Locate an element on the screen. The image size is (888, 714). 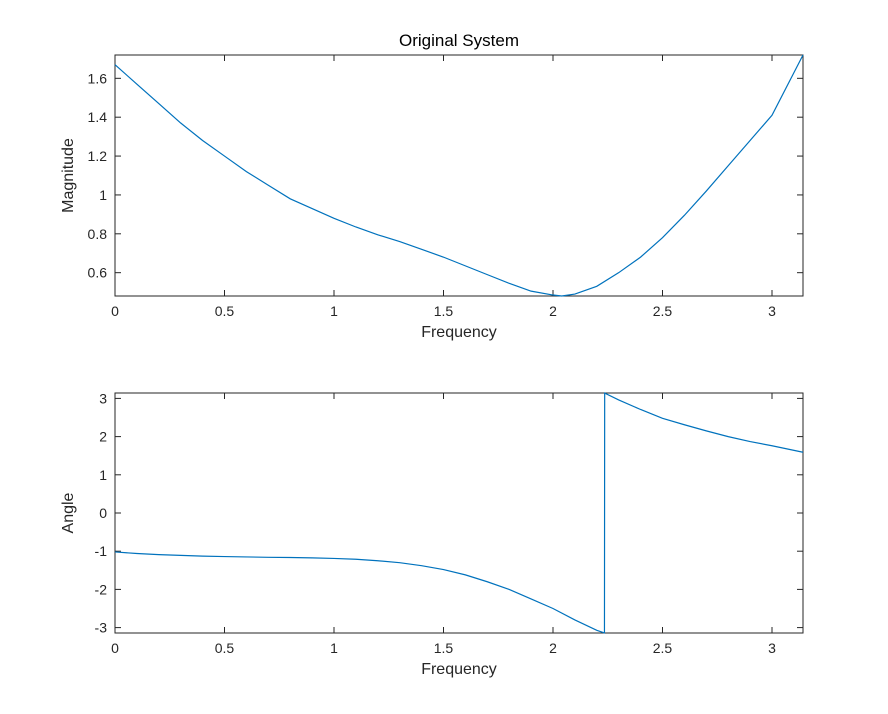
y-axis-label: Angle is located at coordinates (68, 512).